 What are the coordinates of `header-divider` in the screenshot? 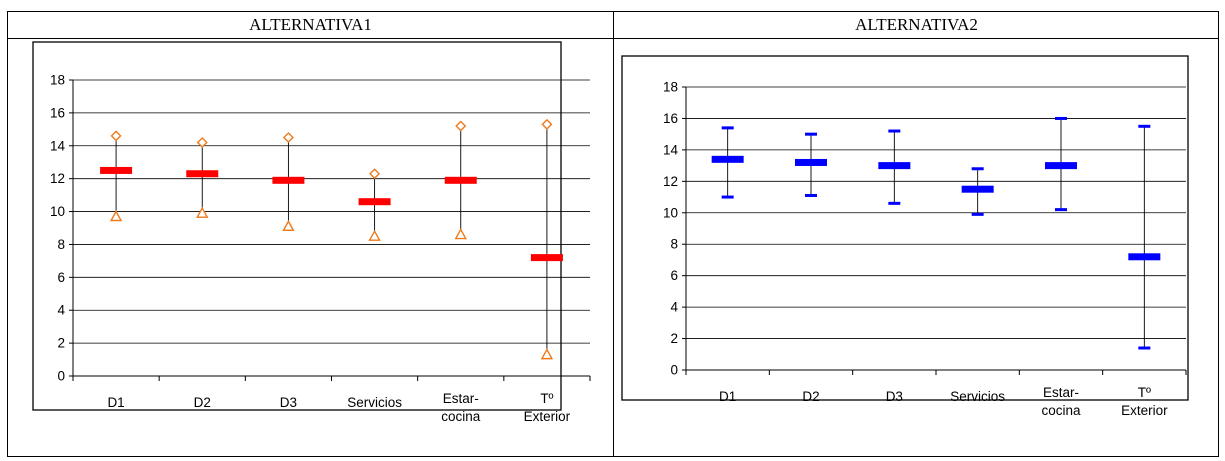 It's located at (613, 38).